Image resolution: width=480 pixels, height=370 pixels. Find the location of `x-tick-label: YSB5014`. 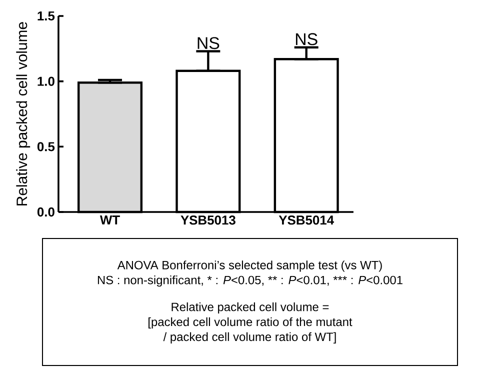

x-tick-label: YSB5014 is located at coordinates (306, 220).